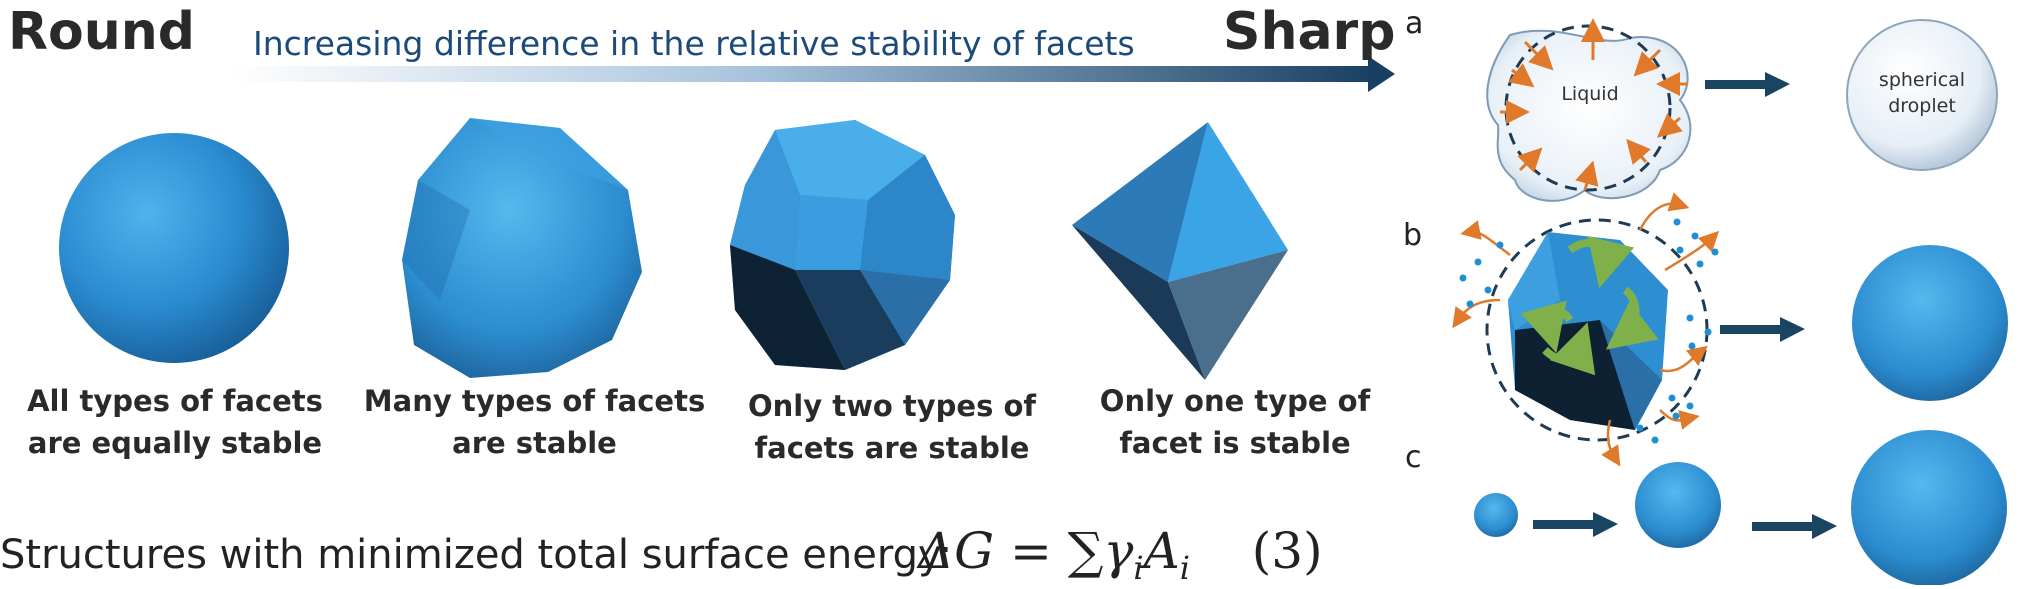 The image size is (2018, 589). I want to click on adatoms, so click(1589, 331).